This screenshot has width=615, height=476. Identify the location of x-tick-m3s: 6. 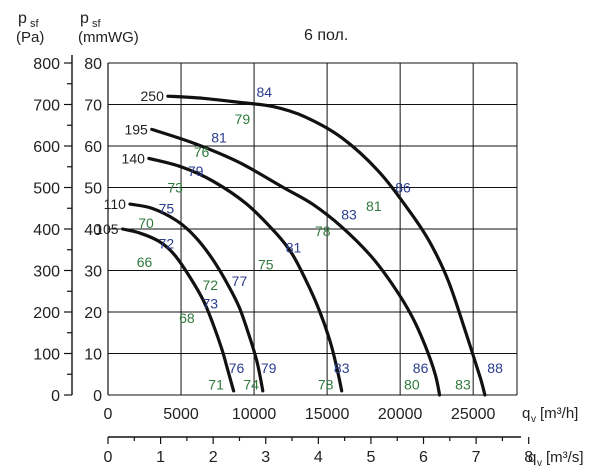
(423, 457).